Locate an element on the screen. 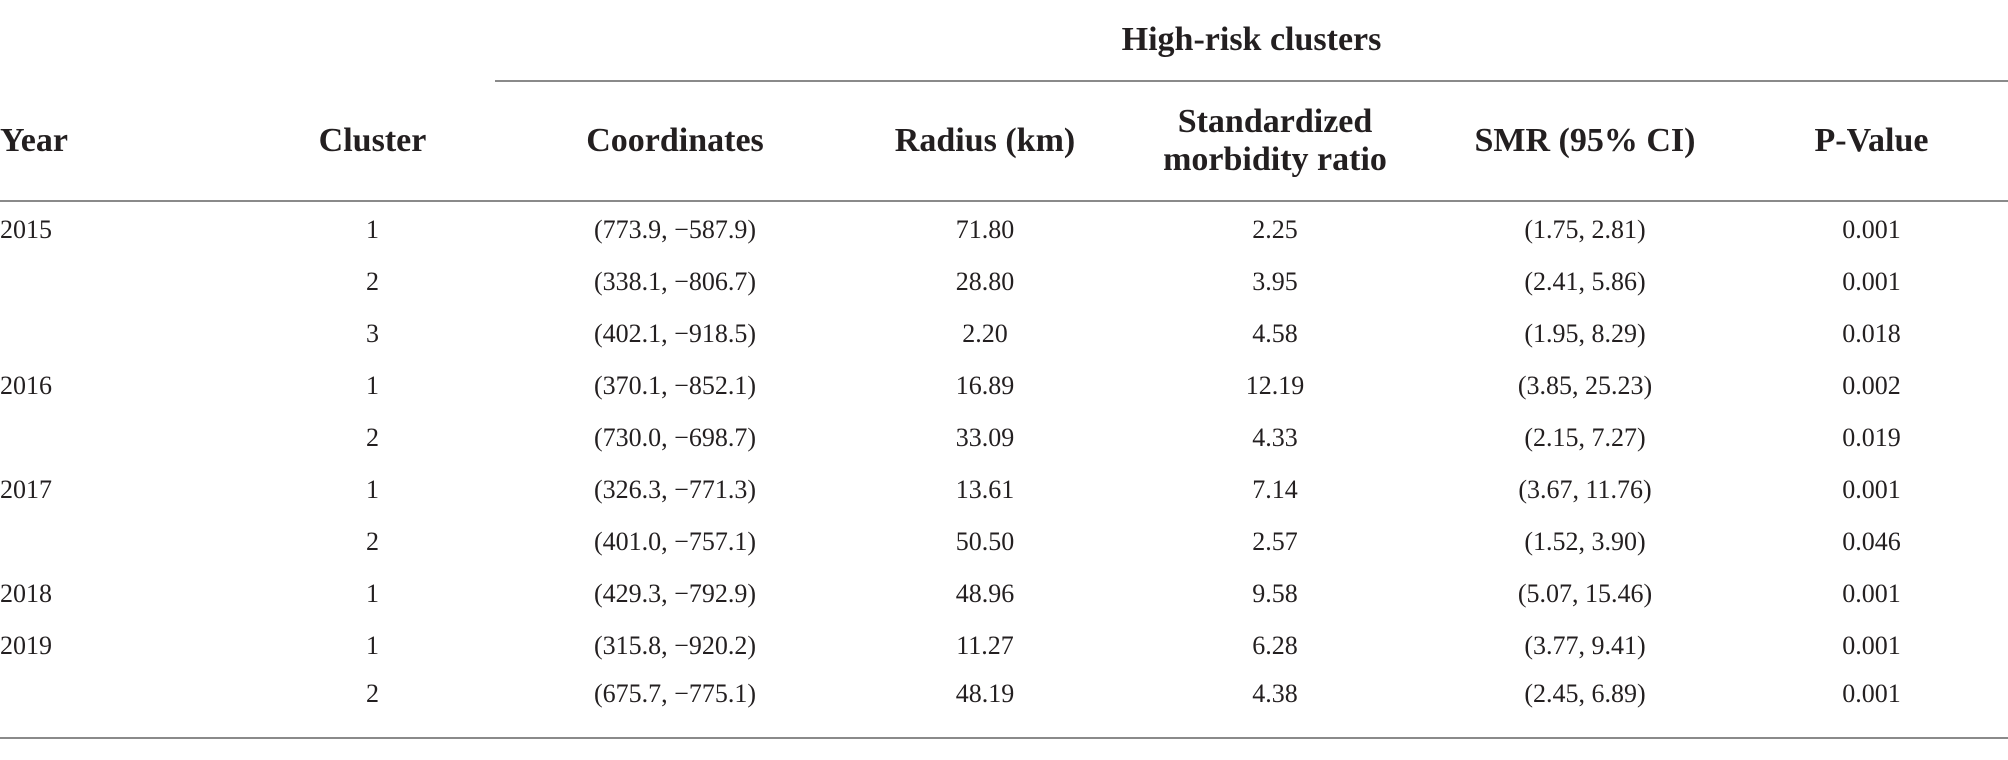 Image resolution: width=2008 pixels, height=760 pixels. cell-smr: 12.19 is located at coordinates (1275, 385).